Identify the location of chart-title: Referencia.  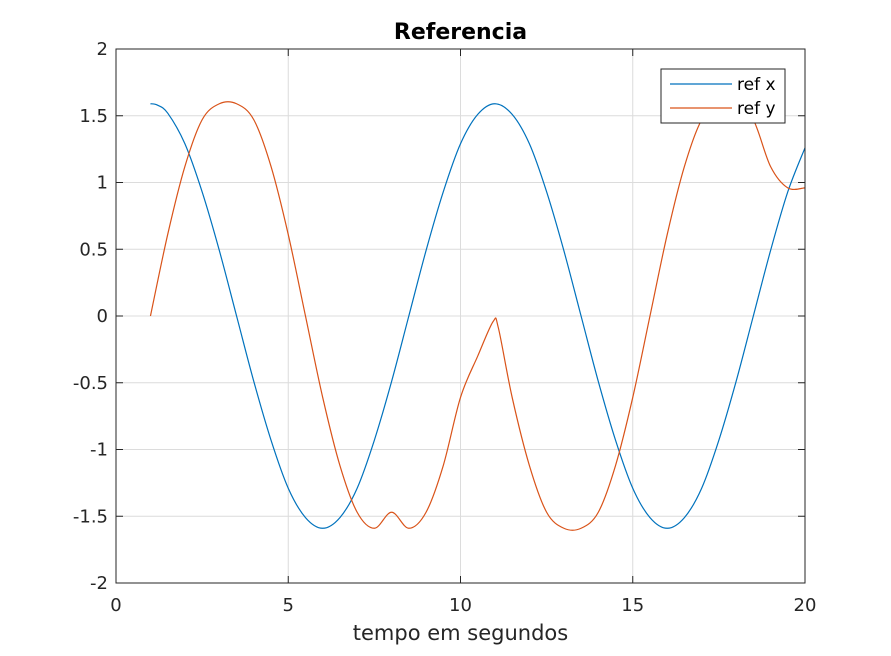
(460, 32).